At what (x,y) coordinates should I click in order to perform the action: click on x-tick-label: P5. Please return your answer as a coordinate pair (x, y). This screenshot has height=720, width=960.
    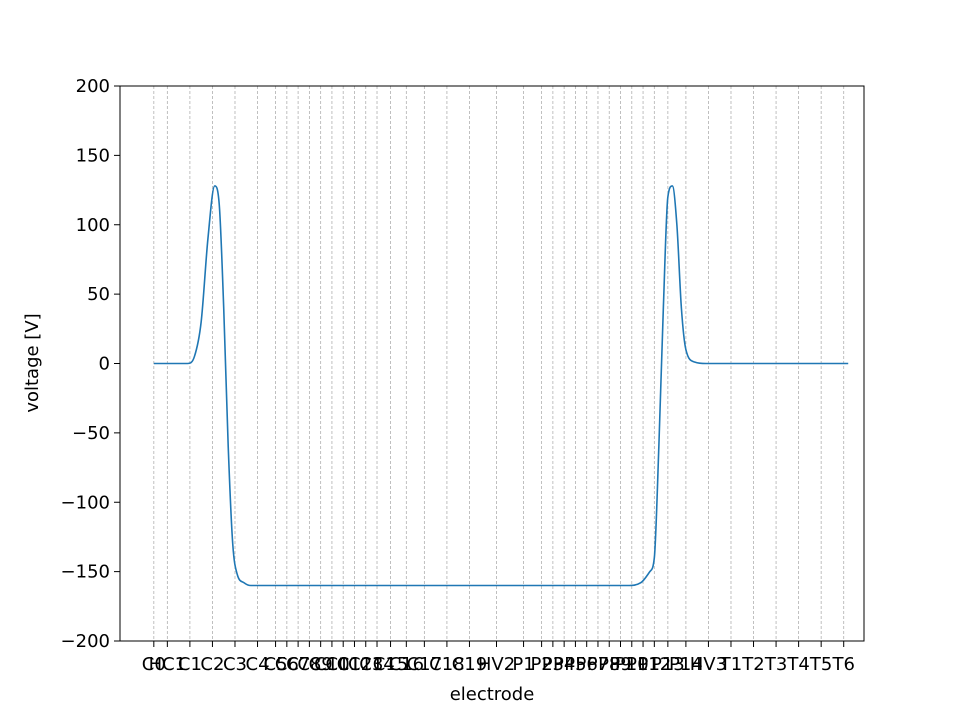
    Looking at the image, I should click on (575, 664).